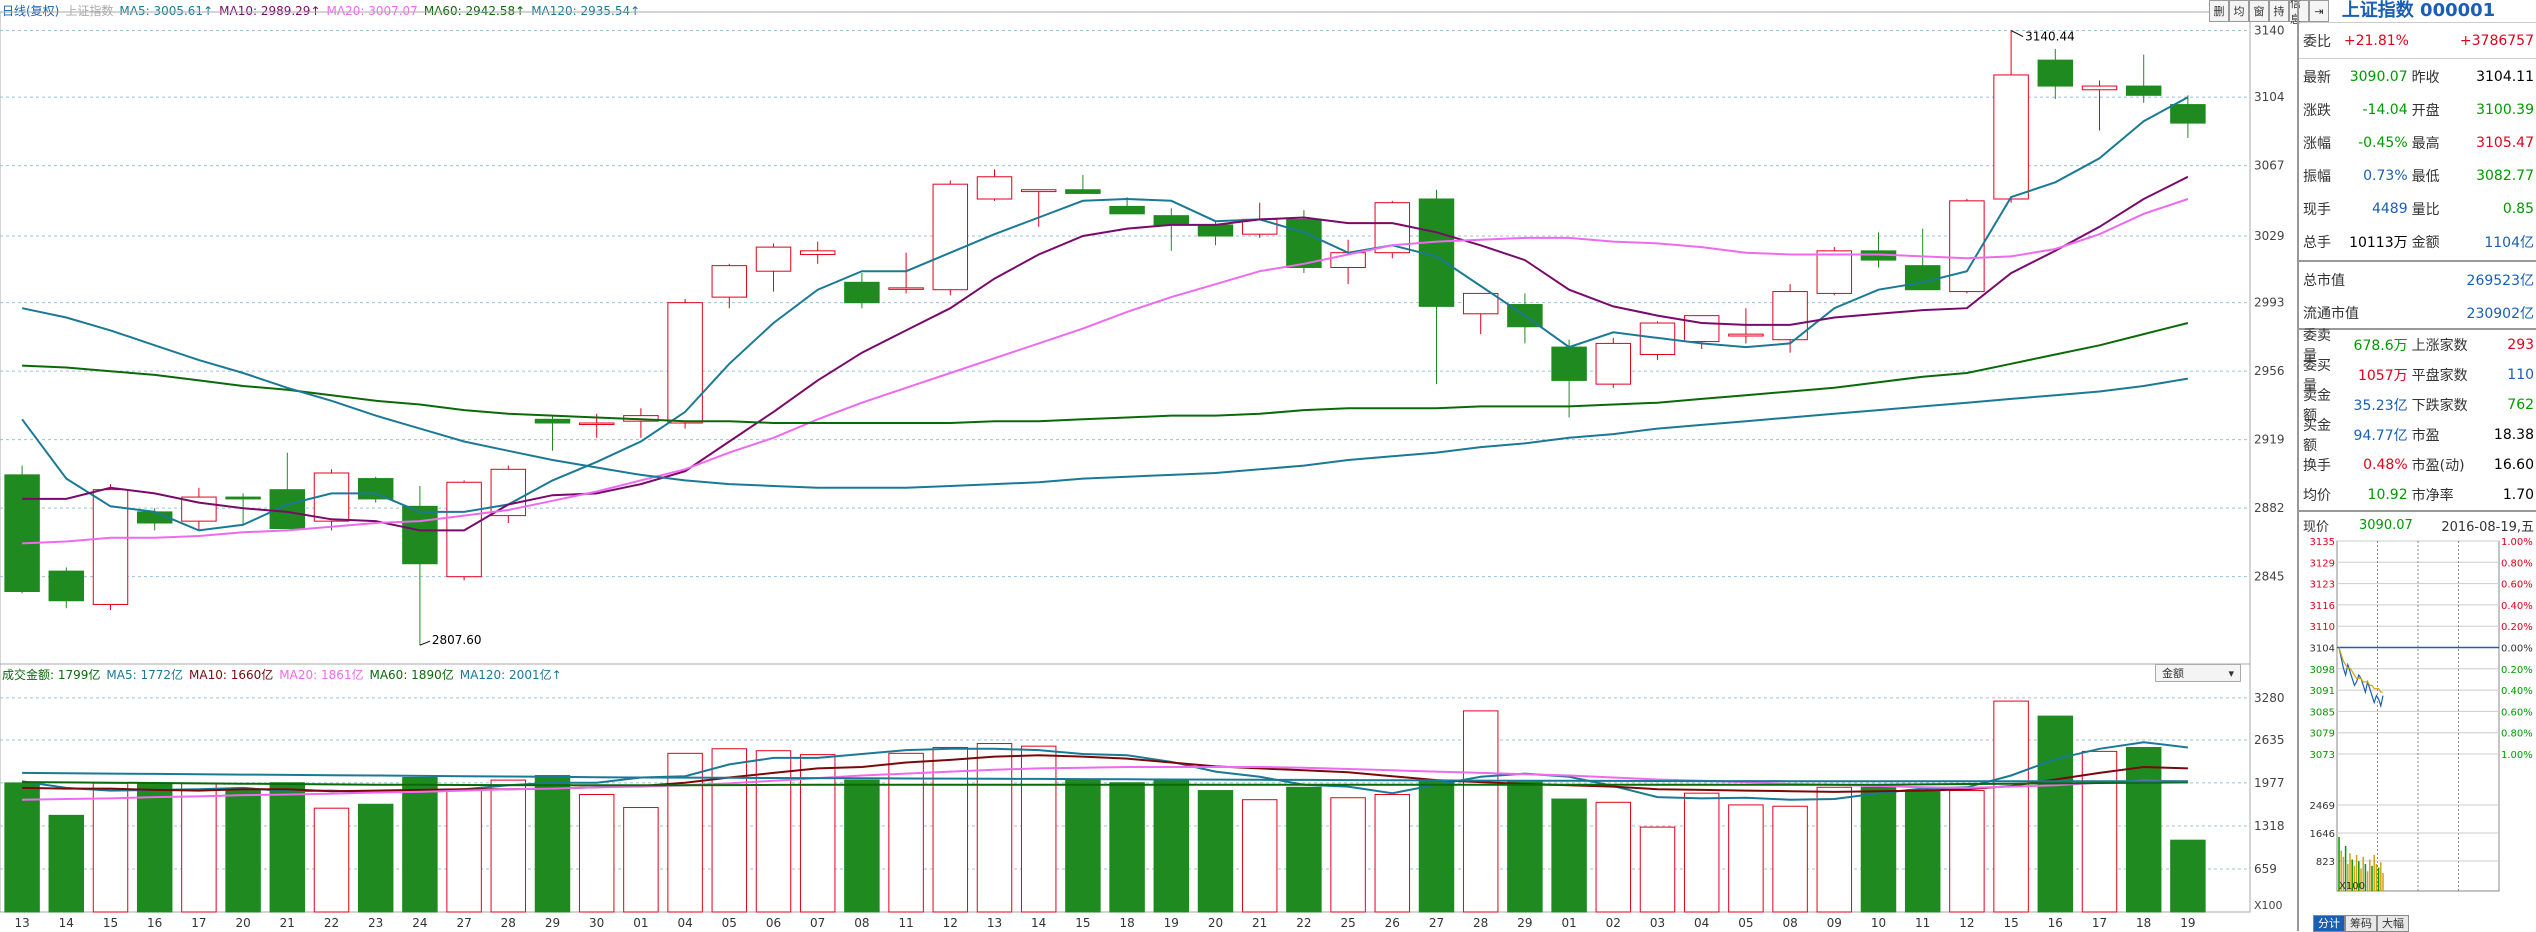  Describe the element at coordinates (2269, 826) in the screenshot. I see `vol-y-tick: 1318` at that location.